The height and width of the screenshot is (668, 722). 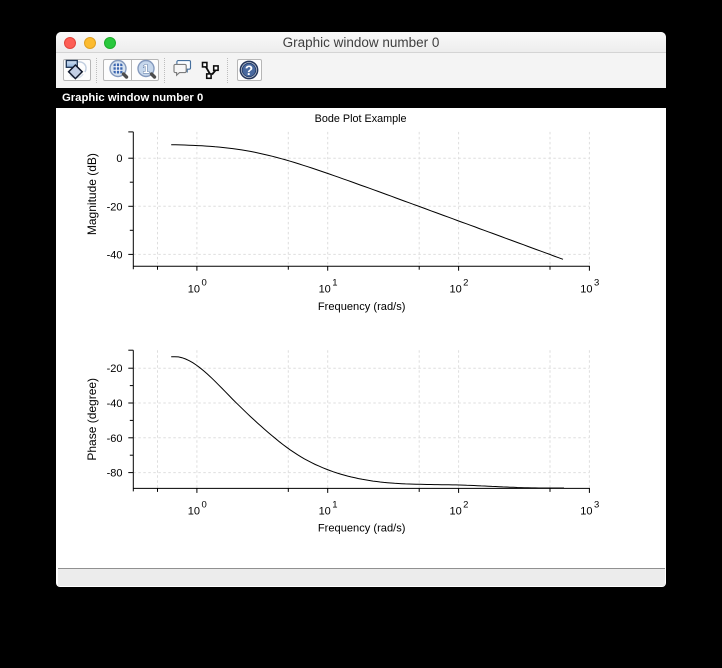 I want to click on svg-text: -60, so click(x=115, y=439).